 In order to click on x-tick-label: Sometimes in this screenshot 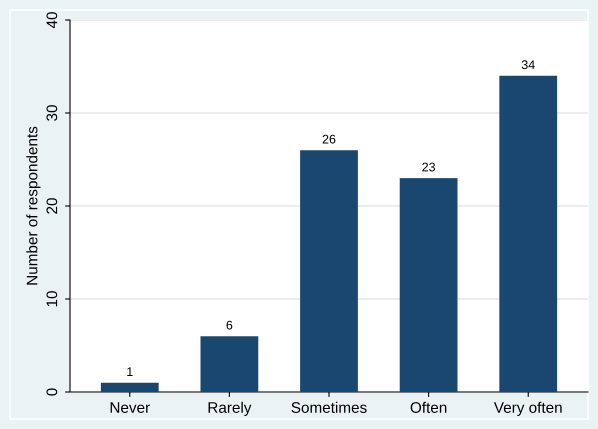, I will do `click(329, 407)`.